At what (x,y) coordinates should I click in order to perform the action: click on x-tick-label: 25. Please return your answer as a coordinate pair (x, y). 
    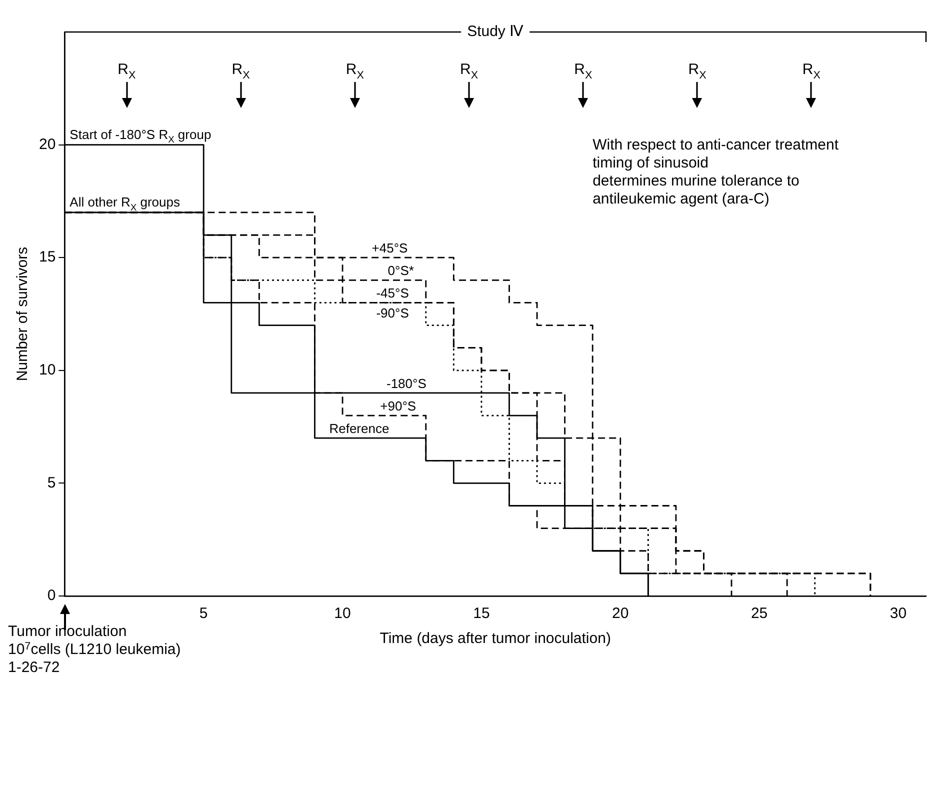
    Looking at the image, I should click on (759, 613).